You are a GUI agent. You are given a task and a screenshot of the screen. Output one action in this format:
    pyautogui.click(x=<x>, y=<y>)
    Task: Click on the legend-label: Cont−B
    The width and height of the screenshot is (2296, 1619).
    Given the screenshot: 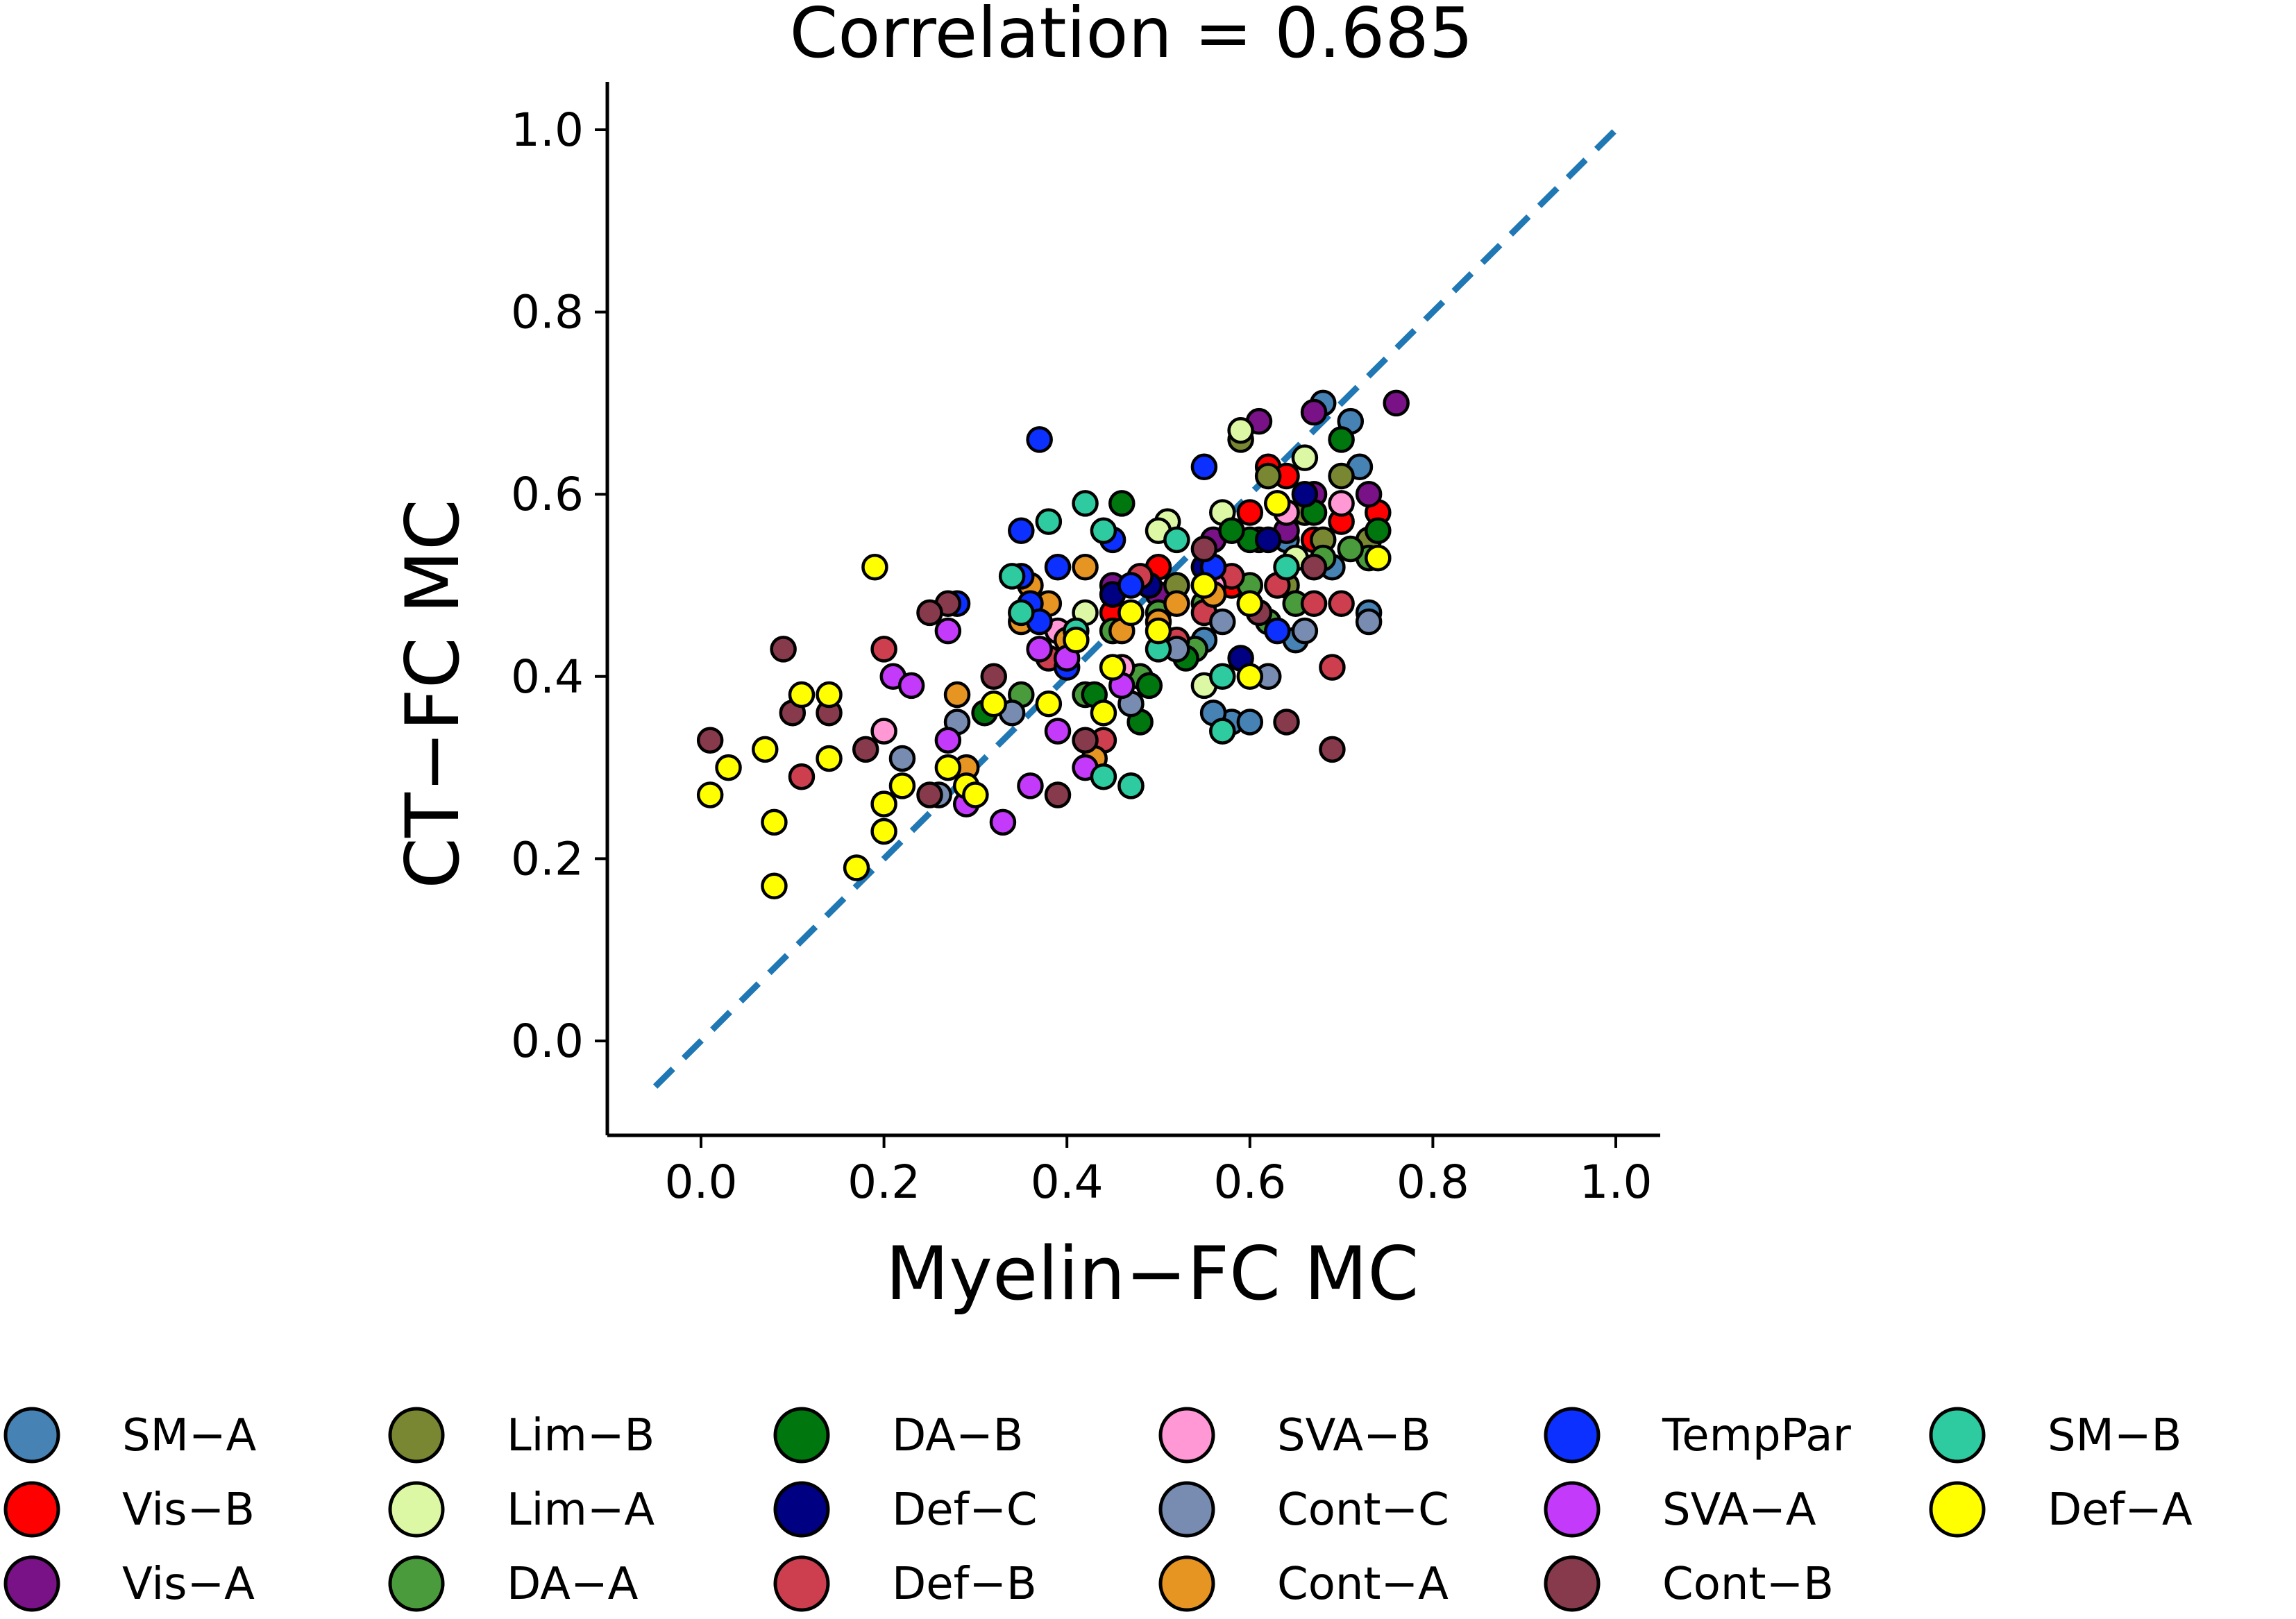 What is the action you would take?
    pyautogui.click(x=1748, y=1584)
    